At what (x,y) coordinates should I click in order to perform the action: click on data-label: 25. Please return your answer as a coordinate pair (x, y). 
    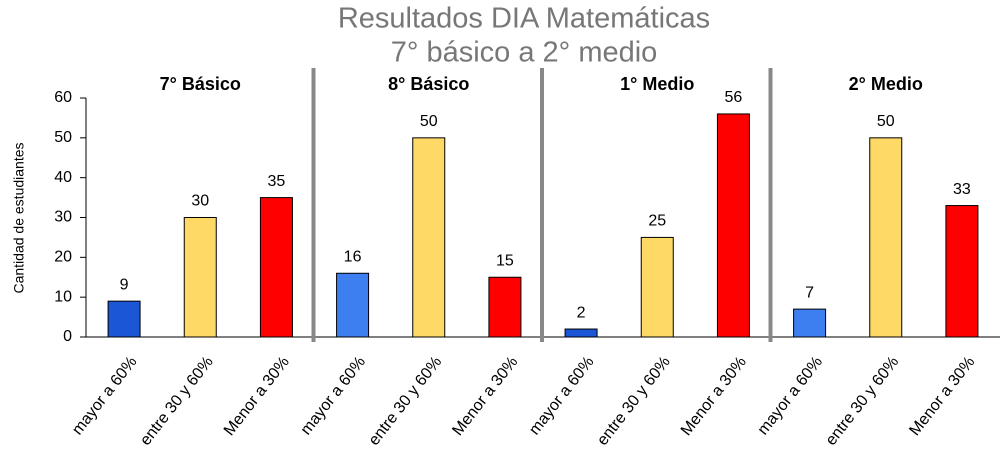
    Looking at the image, I should click on (657, 221).